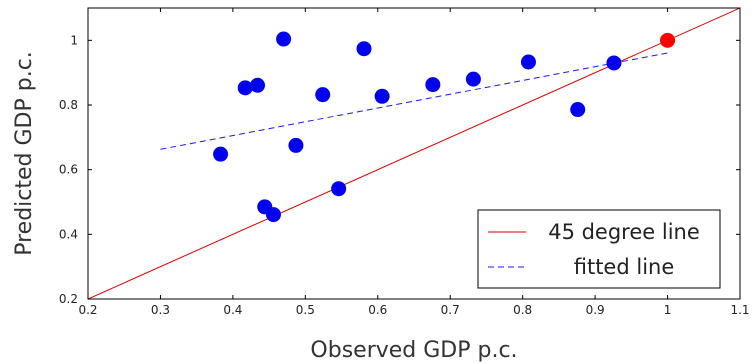 The image size is (753, 364). What do you see at coordinates (68, 299) in the screenshot?
I see `y-tick-label: 0.2` at bounding box center [68, 299].